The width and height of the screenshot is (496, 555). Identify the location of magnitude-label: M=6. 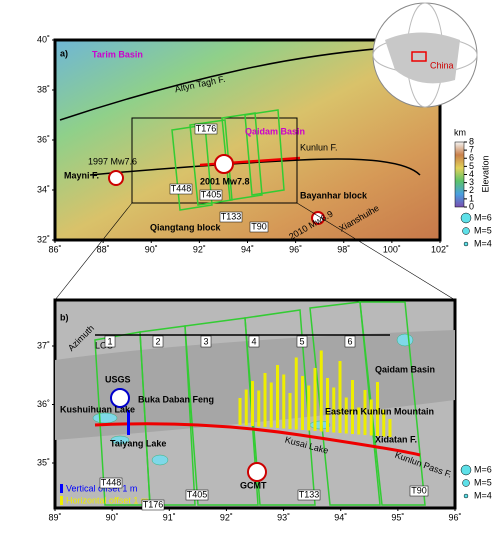
(483, 217).